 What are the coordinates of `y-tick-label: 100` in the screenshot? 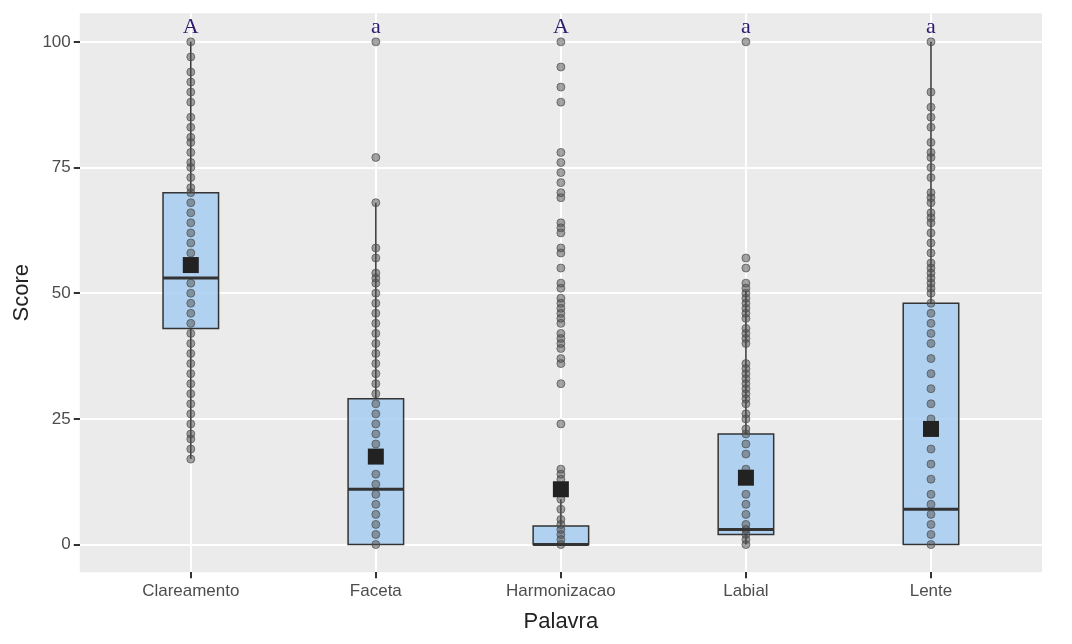 It's located at (56, 41).